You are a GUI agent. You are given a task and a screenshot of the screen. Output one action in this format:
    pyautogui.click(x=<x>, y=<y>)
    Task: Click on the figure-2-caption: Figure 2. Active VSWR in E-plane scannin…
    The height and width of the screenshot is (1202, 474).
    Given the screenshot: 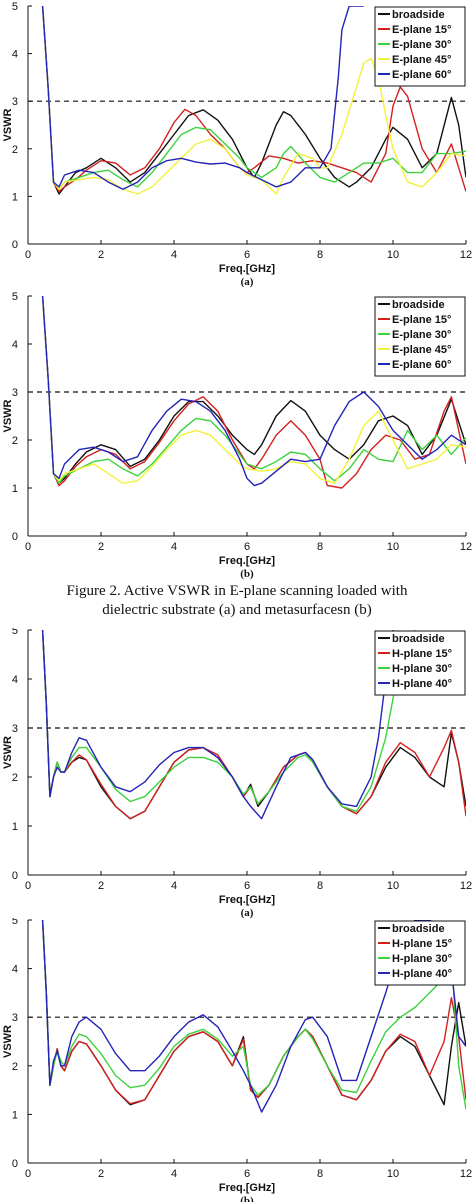 What is the action you would take?
    pyautogui.click(x=237, y=601)
    